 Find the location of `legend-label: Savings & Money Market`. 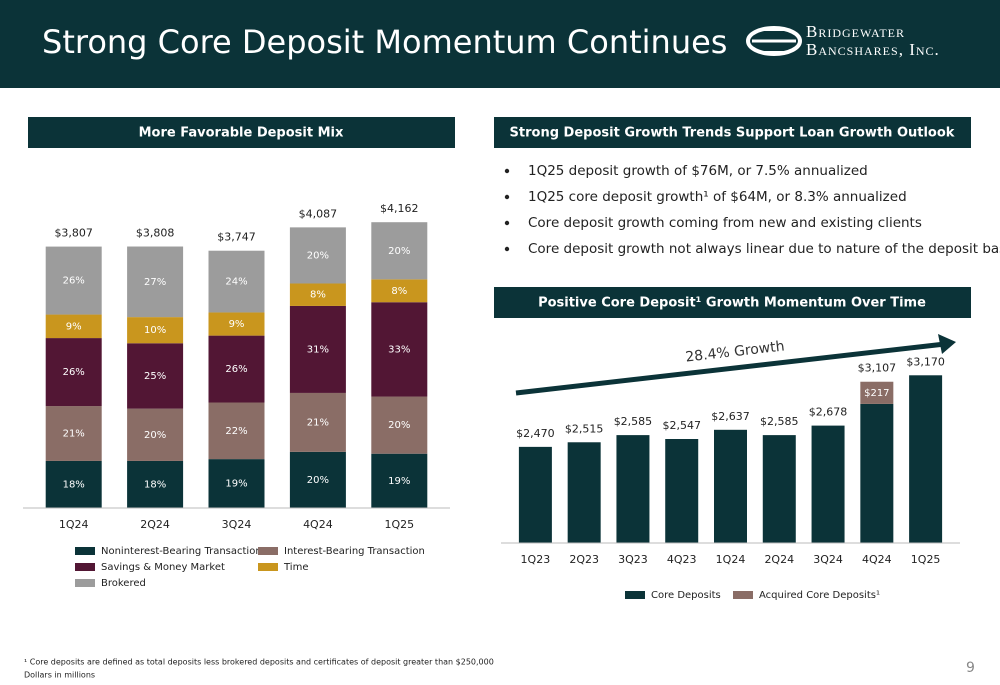

legend-label: Savings & Money Market is located at coordinates (163, 567).